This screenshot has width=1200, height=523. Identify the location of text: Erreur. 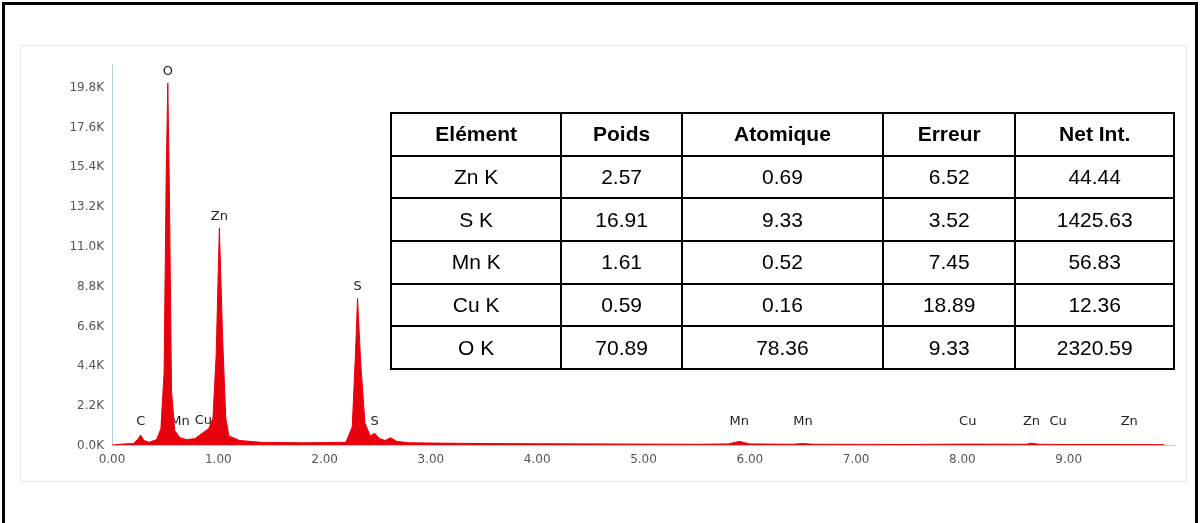
(949, 134).